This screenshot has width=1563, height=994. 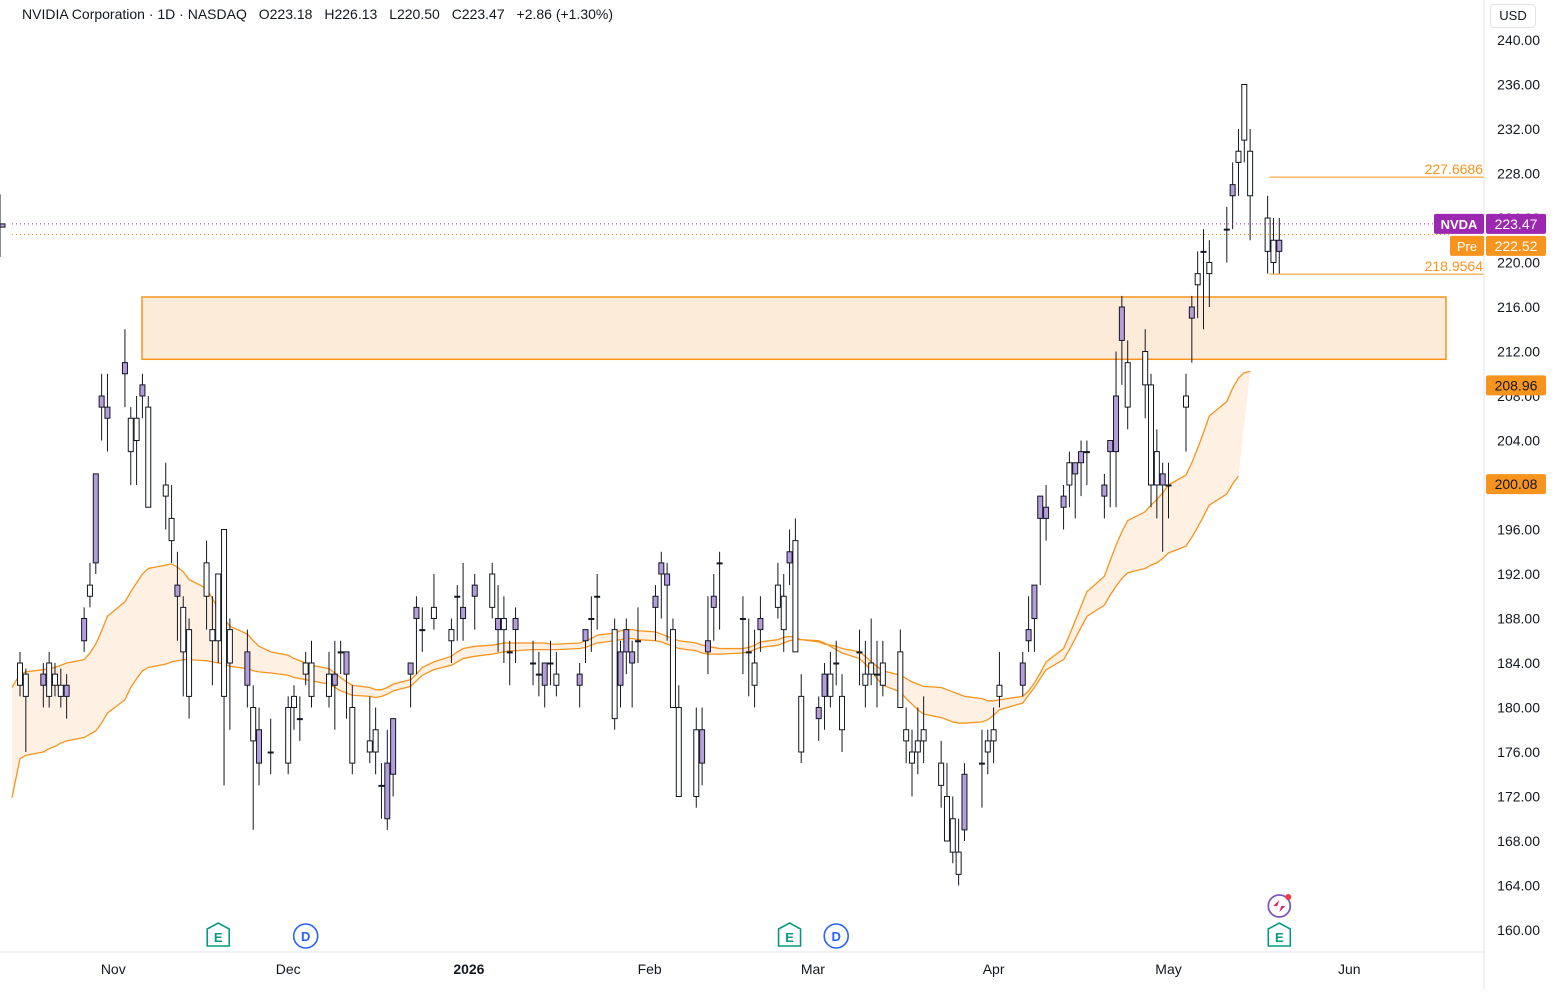 I want to click on supply-zone, so click(x=794, y=328).